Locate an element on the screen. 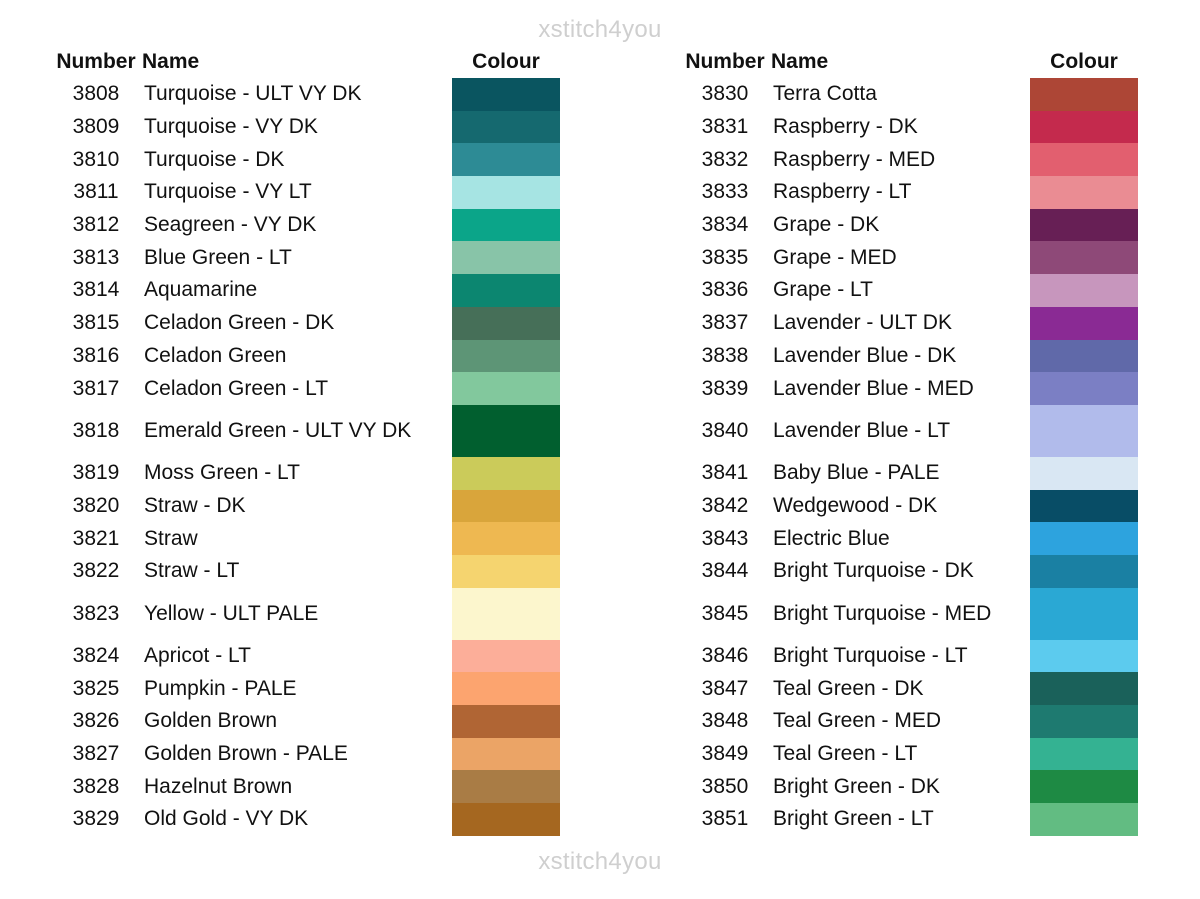 The image size is (1200, 899). table-row: 3823 Yellow - ULT PALE is located at coordinates (305, 613).